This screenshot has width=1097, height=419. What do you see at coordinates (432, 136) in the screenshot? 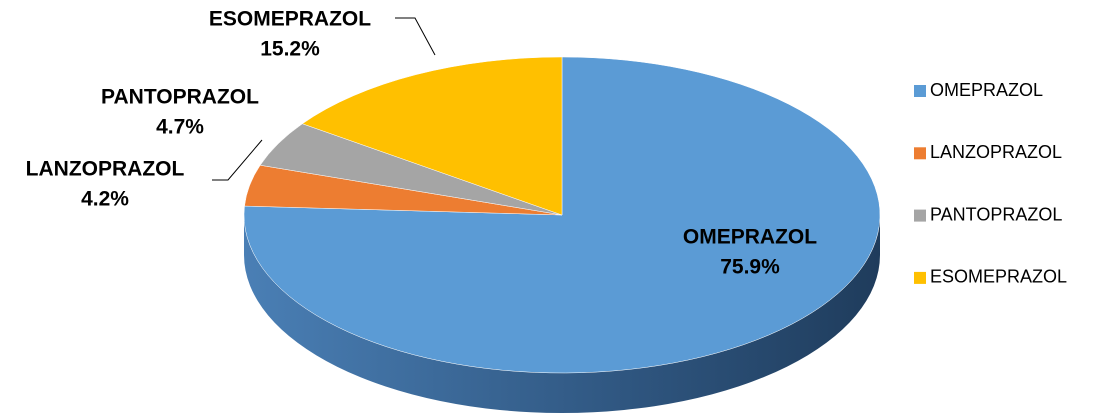
I see `slice` at bounding box center [432, 136].